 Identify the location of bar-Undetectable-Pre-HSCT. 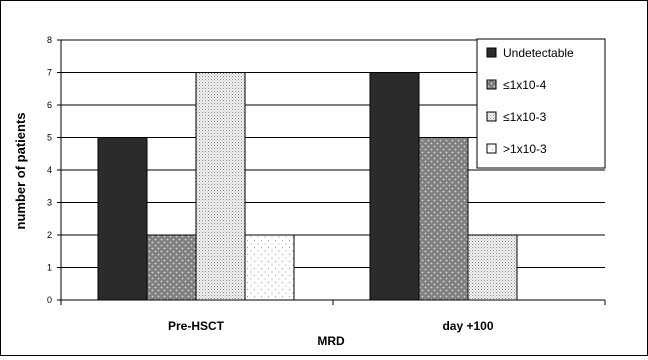
(122, 219).